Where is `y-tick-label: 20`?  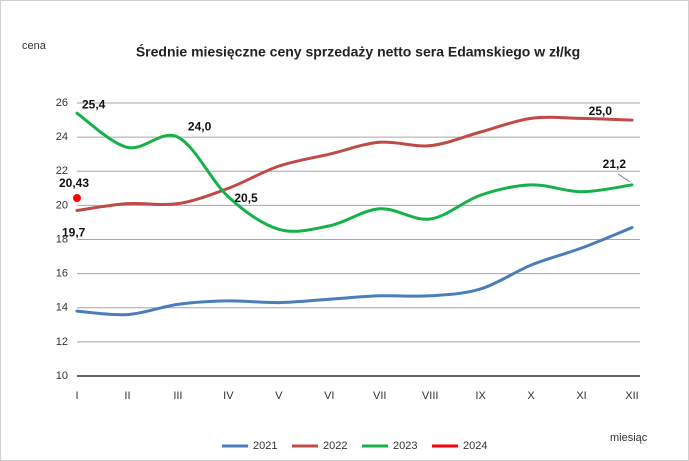 y-tick-label: 20 is located at coordinates (62, 205).